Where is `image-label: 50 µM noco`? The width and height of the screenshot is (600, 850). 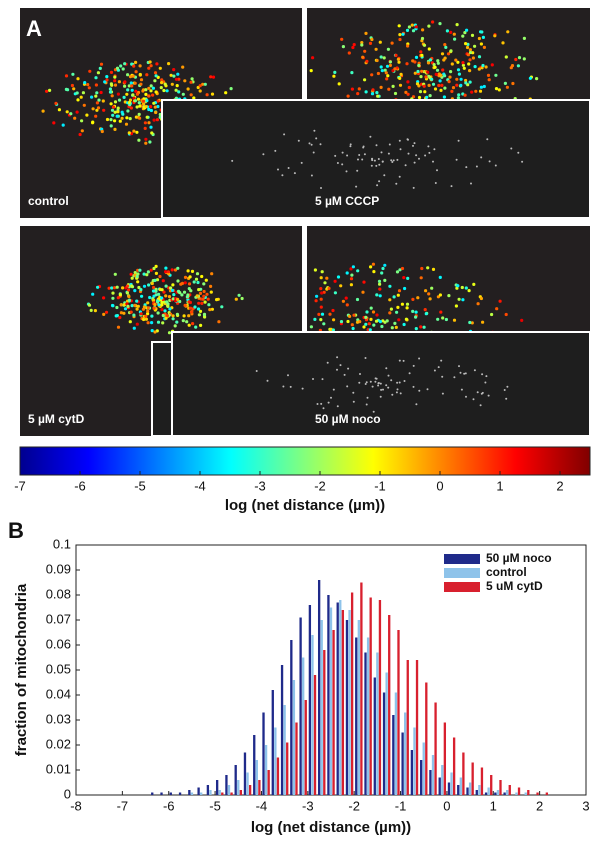 image-label: 50 µM noco is located at coordinates (348, 419).